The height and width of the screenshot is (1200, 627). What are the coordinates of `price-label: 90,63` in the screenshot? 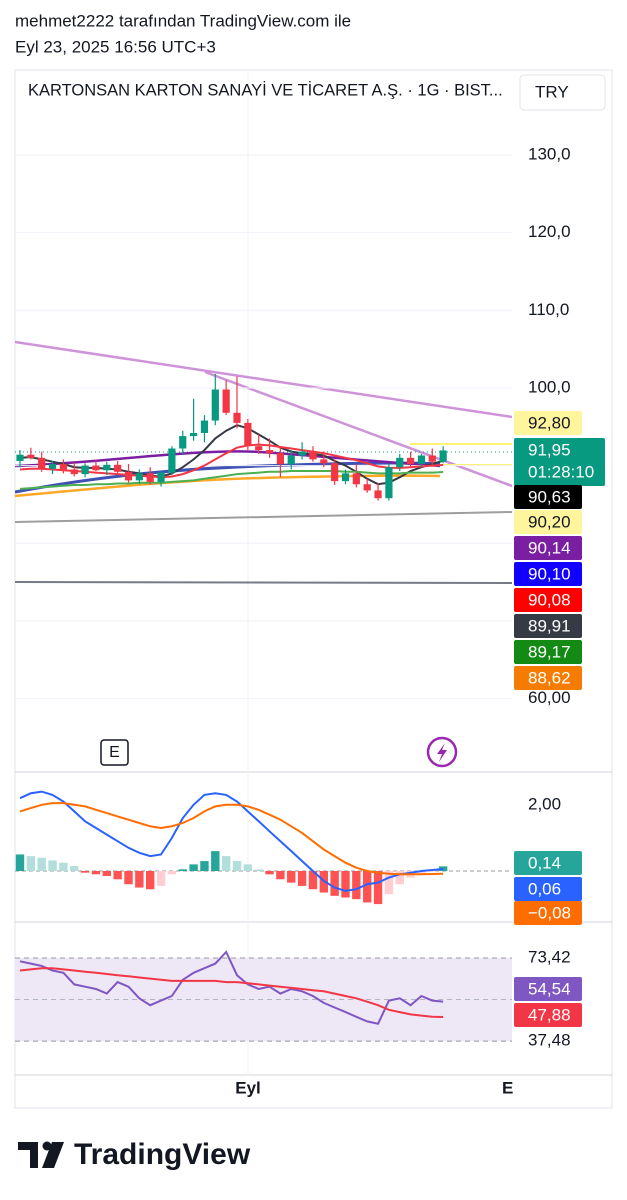 It's located at (549, 496).